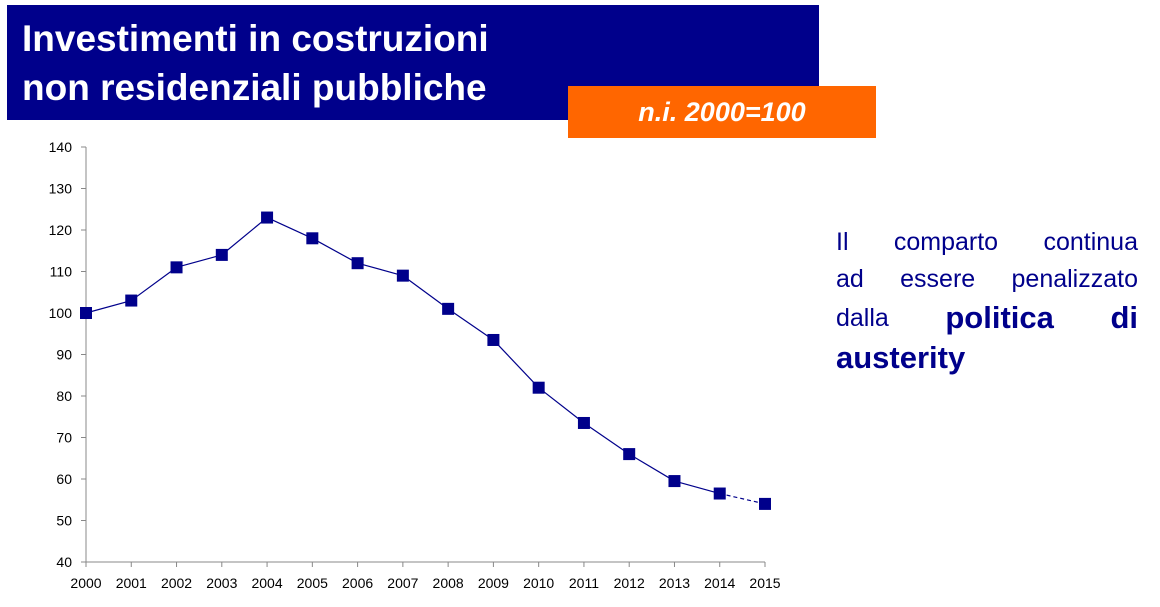  I want to click on emphasis-word: di, so click(1124, 317).